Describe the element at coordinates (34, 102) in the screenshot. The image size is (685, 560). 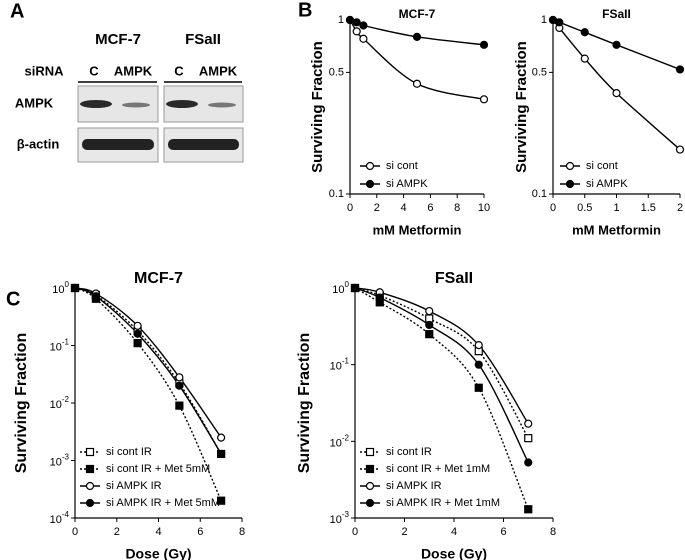
I see `row-label: AMPK` at that location.